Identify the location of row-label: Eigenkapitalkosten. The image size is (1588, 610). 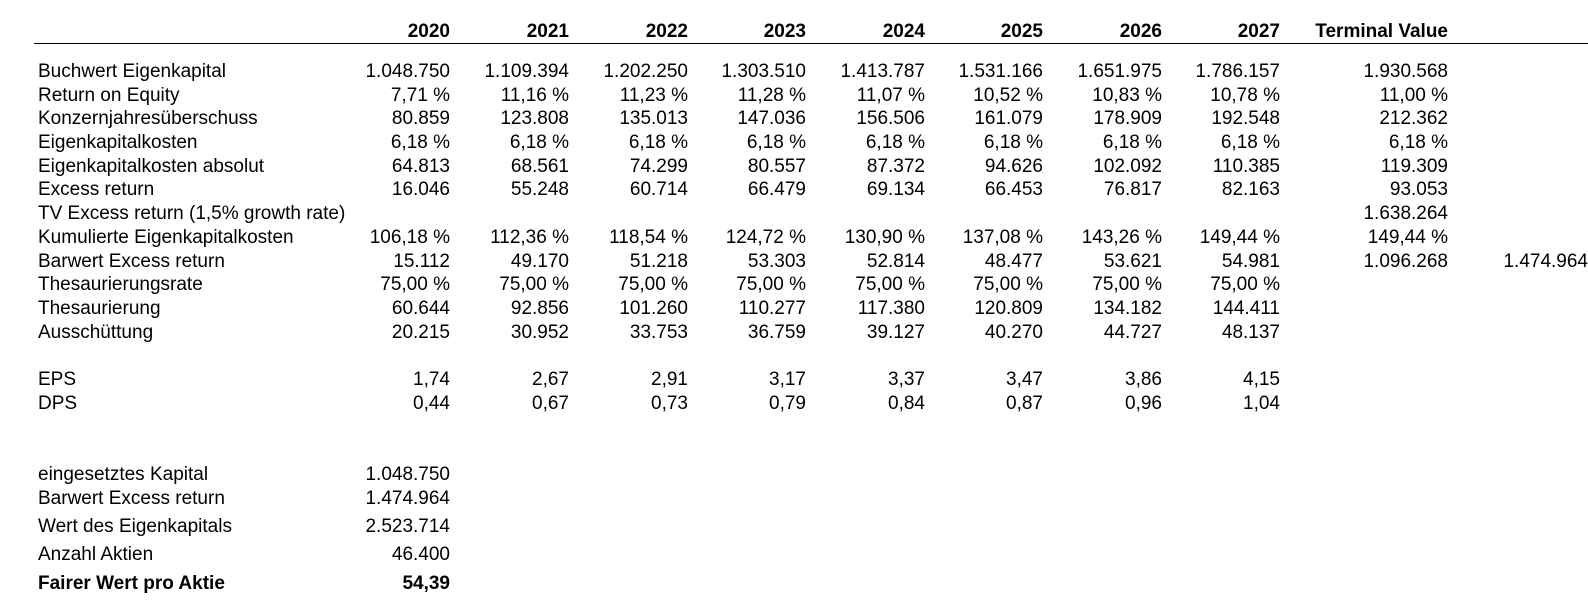
(118, 142).